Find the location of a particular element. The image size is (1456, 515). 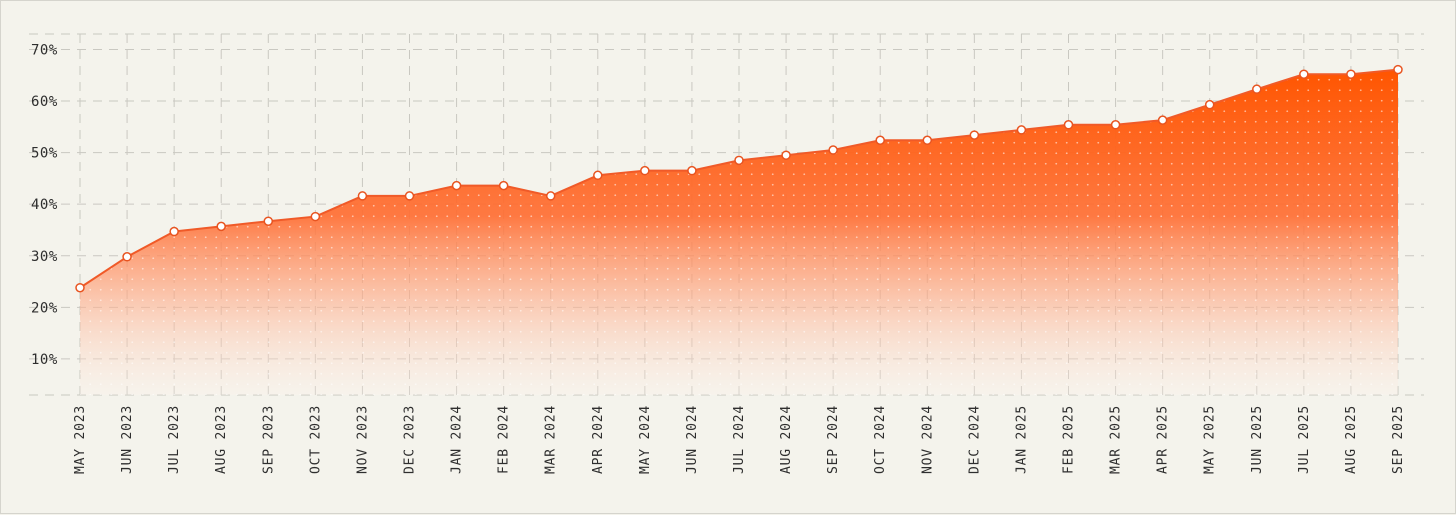

x-tick-label: AUG 2025 is located at coordinates (1351, 439).